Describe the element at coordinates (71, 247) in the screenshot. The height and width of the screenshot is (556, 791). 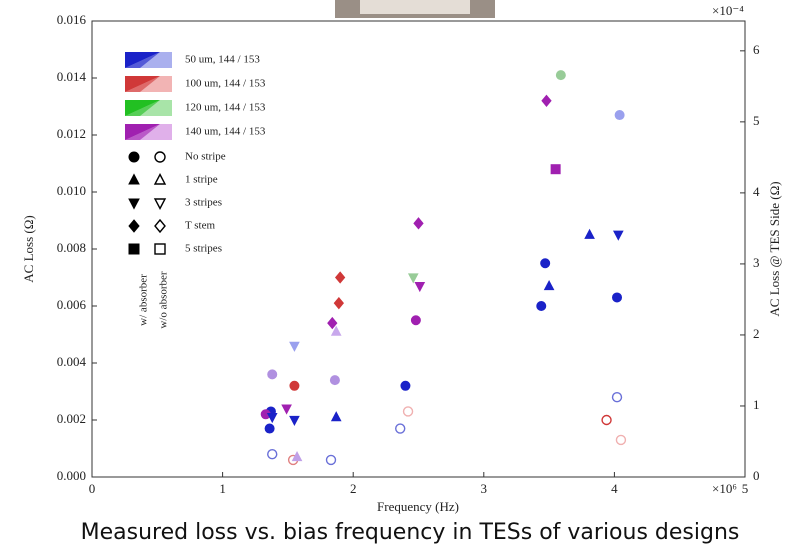
I see `y-tick-label: 0.008` at that location.